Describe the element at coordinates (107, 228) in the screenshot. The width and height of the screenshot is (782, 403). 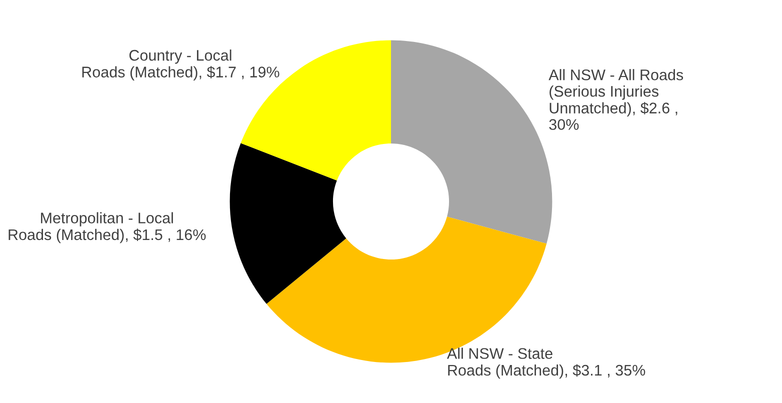
I see `slice-label: Metropolitan - Local Roads (Matched), $1.5 , 16%` at that location.